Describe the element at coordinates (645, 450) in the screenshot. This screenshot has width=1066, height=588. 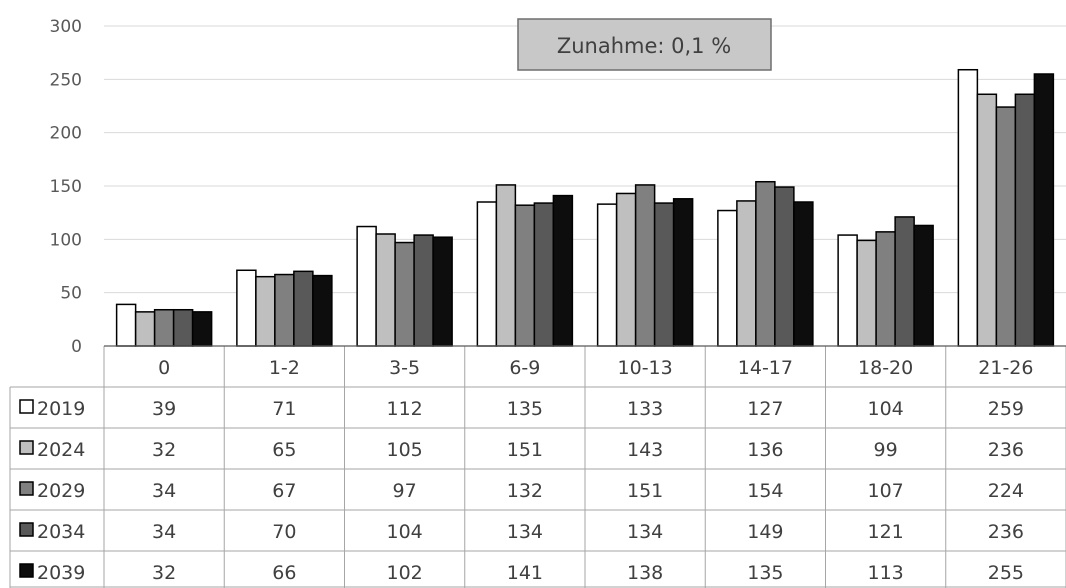
I see `data-label: 143` at that location.